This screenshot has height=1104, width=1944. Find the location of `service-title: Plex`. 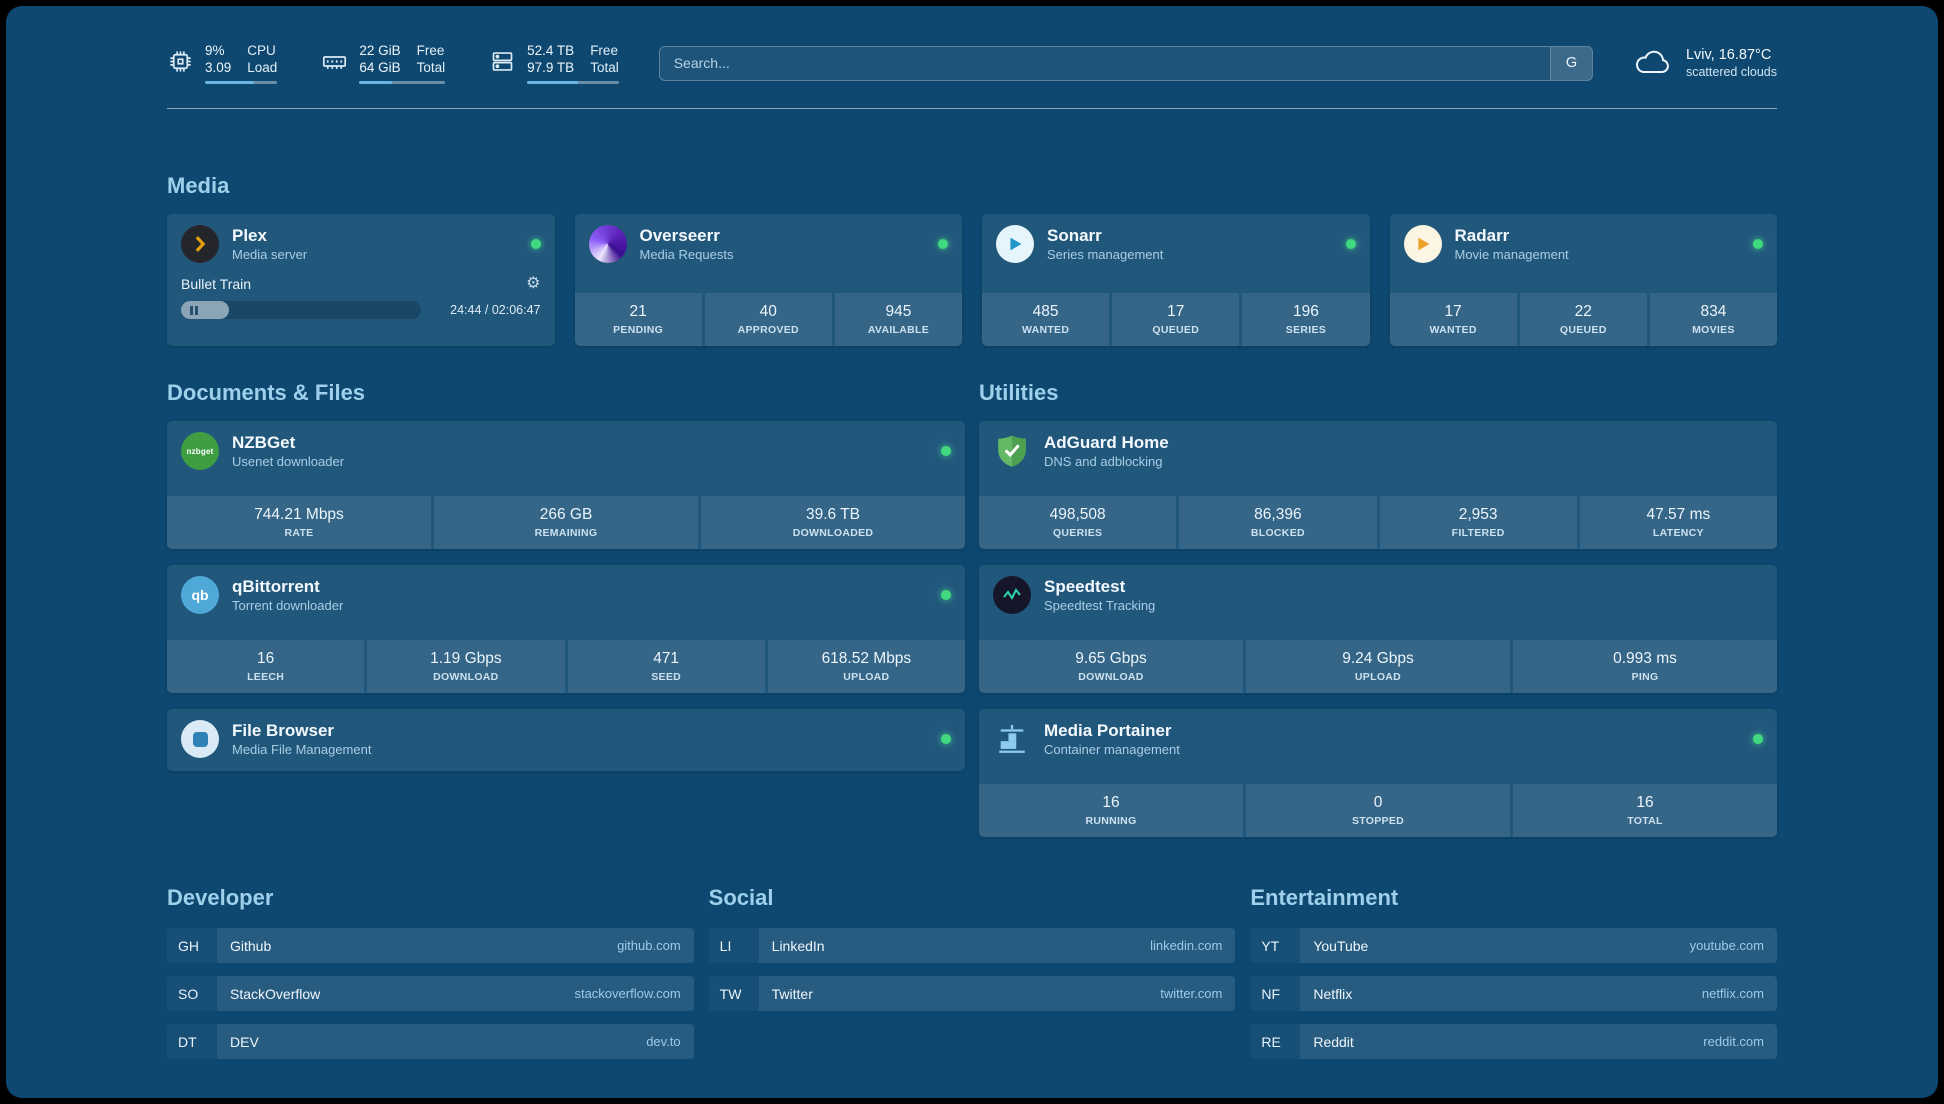

service-title: Plex is located at coordinates (249, 235).